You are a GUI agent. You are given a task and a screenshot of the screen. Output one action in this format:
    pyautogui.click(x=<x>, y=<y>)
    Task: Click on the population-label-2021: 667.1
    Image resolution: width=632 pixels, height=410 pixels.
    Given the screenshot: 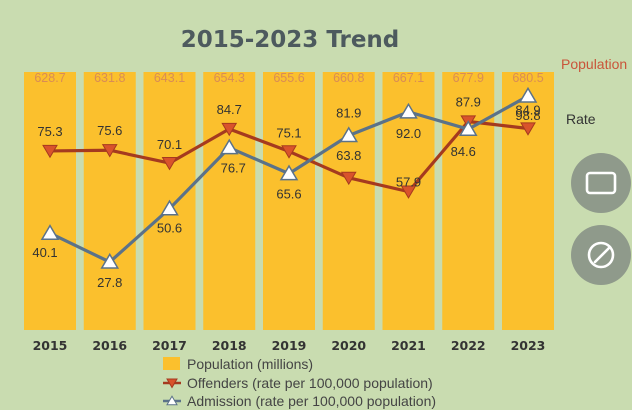 What is the action you would take?
    pyautogui.click(x=408, y=78)
    